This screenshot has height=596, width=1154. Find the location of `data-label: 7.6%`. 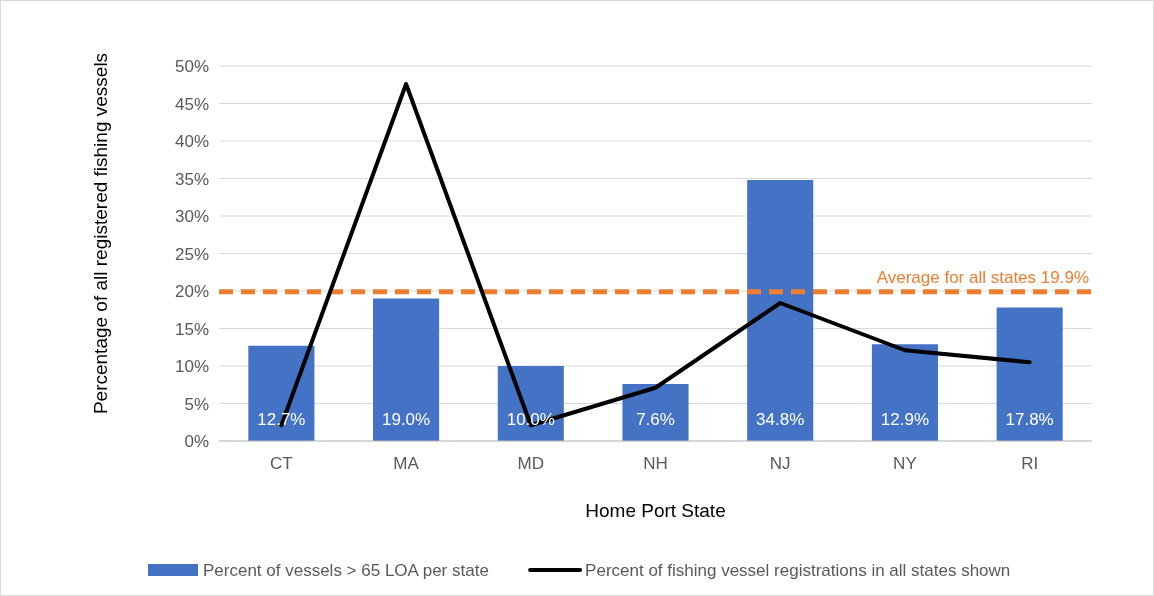

data-label: 7.6% is located at coordinates (655, 419).